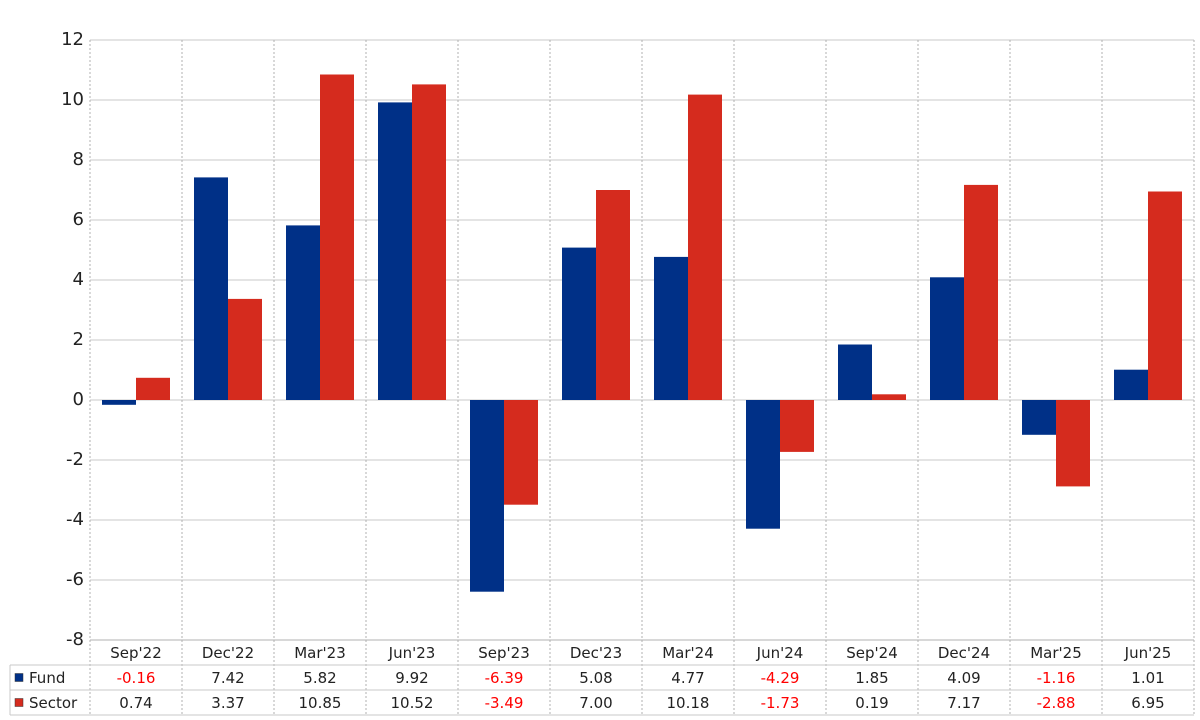  Describe the element at coordinates (78, 219) in the screenshot. I see `y-tick-label: 6` at that location.